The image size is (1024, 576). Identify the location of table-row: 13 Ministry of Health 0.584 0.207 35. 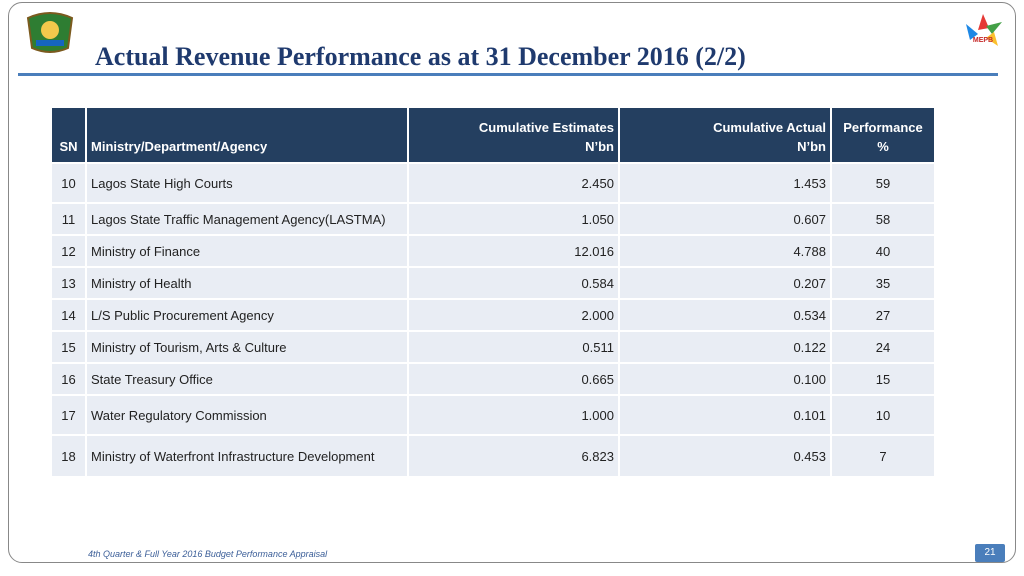
(493, 283).